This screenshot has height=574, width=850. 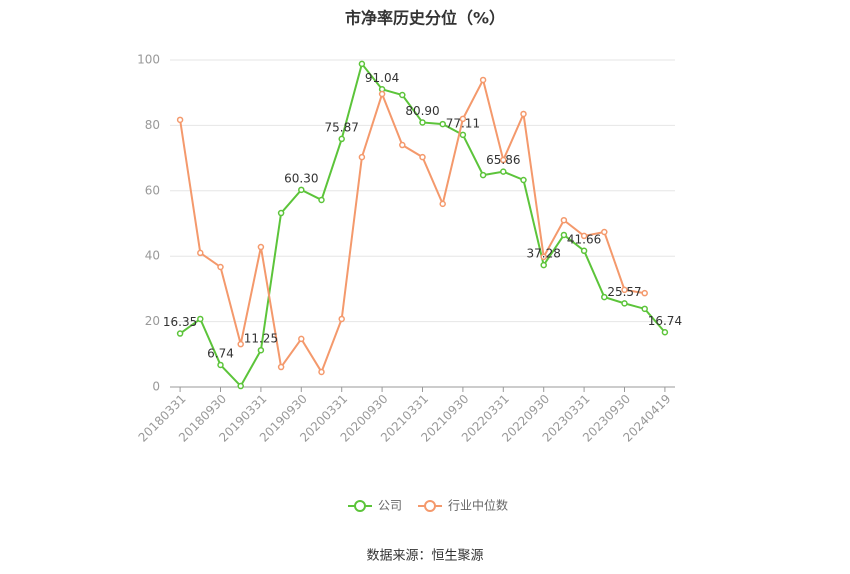 I want to click on data-label: 41.66, so click(x=584, y=239).